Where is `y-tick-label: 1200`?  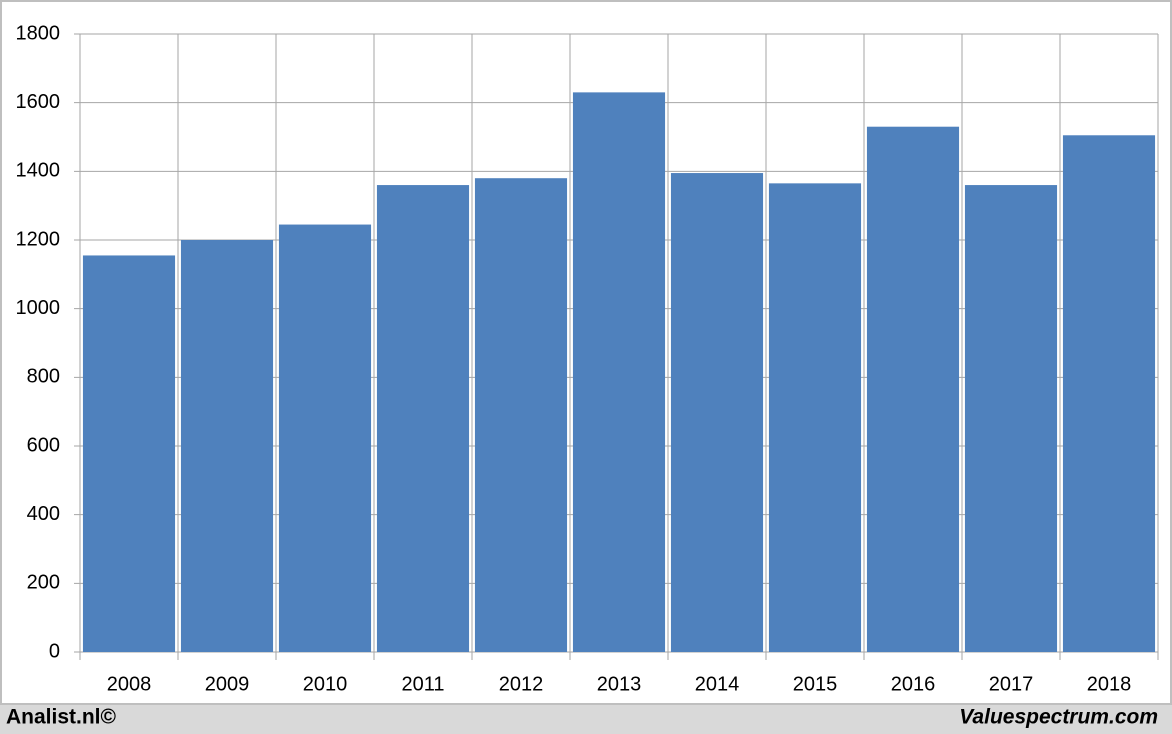 y-tick-label: 1200 is located at coordinates (38, 239).